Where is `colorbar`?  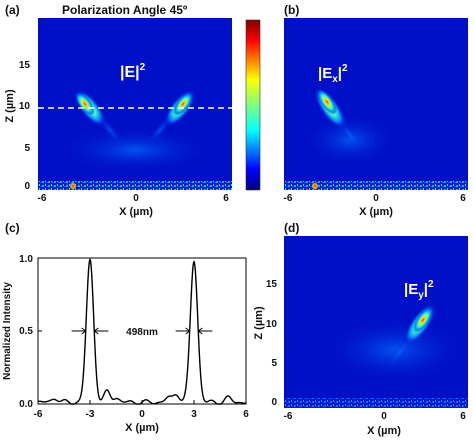 colorbar is located at coordinates (253, 105).